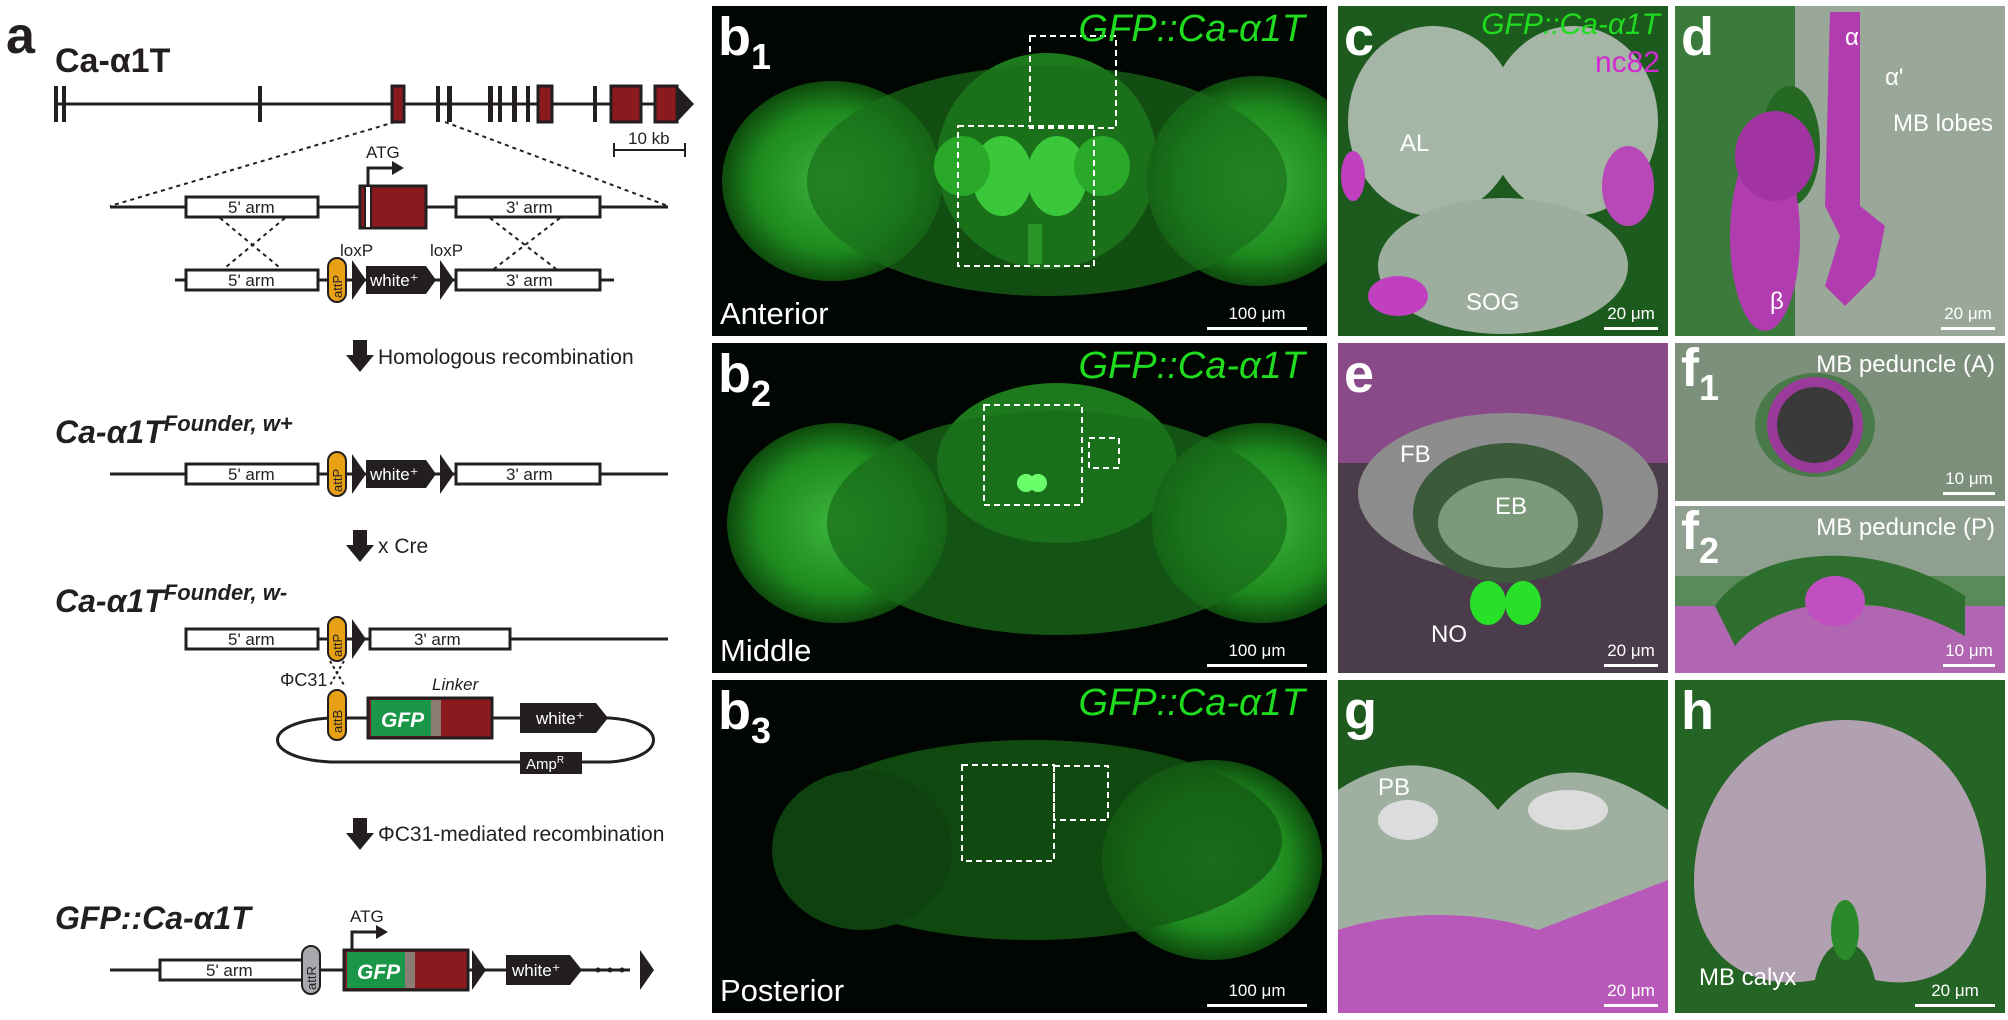 Image resolution: width=2008 pixels, height=1020 pixels. I want to click on gene-name: Ca-α1T, so click(113, 61).